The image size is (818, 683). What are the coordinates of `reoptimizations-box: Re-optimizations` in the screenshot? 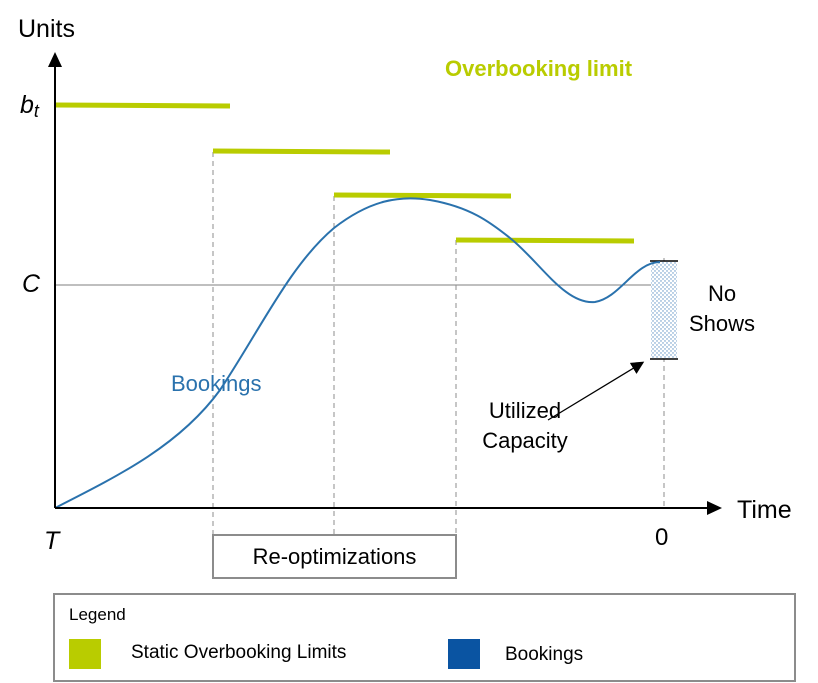 It's located at (334, 556).